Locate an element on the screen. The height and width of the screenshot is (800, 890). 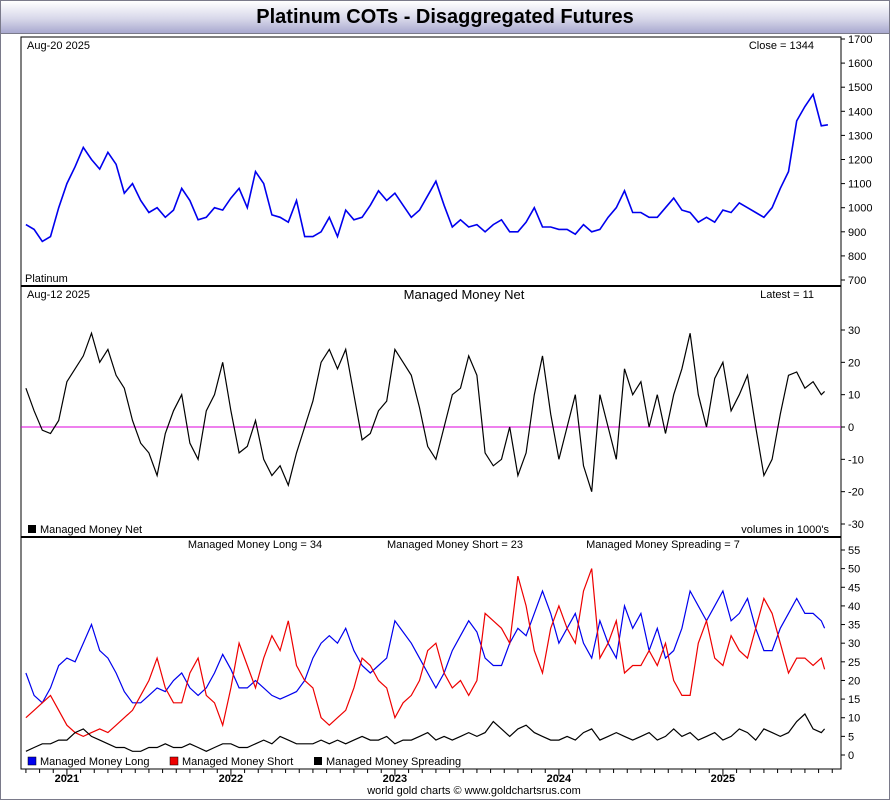
legend-label-spreading: Managed Money Spreading is located at coordinates (393, 762).